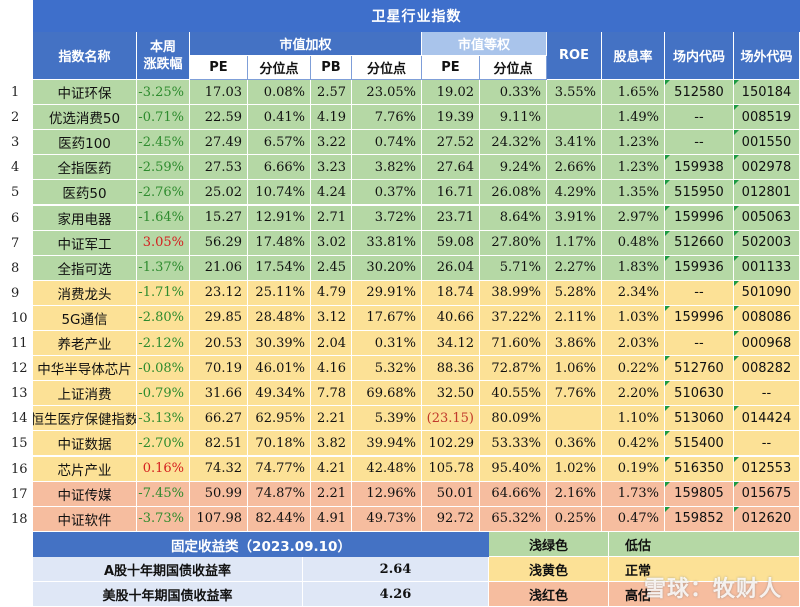 This screenshot has width=800, height=607. Describe the element at coordinates (279, 218) in the screenshot. I see `cell-pep: 12.91%` at that location.